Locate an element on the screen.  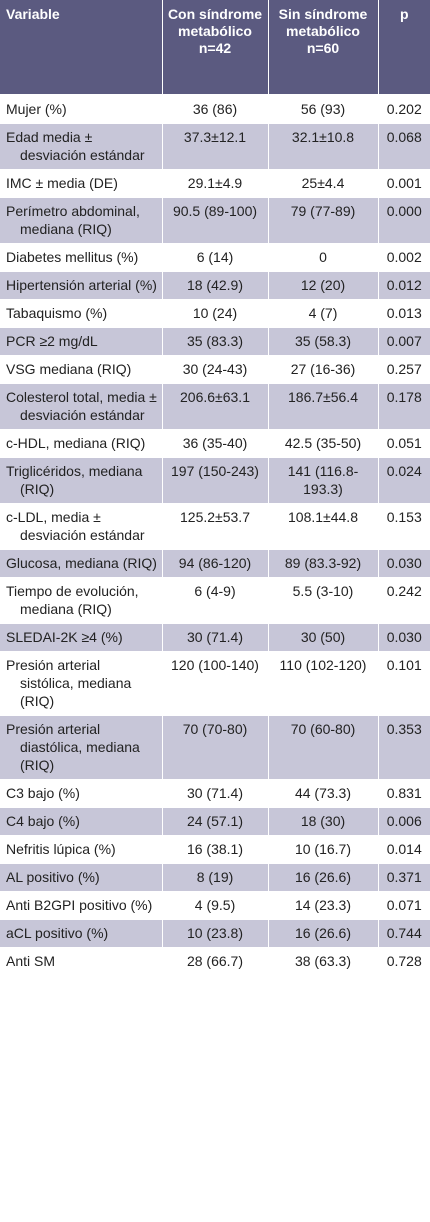
variable-label: Tabaquismo (%) is located at coordinates (57, 313).